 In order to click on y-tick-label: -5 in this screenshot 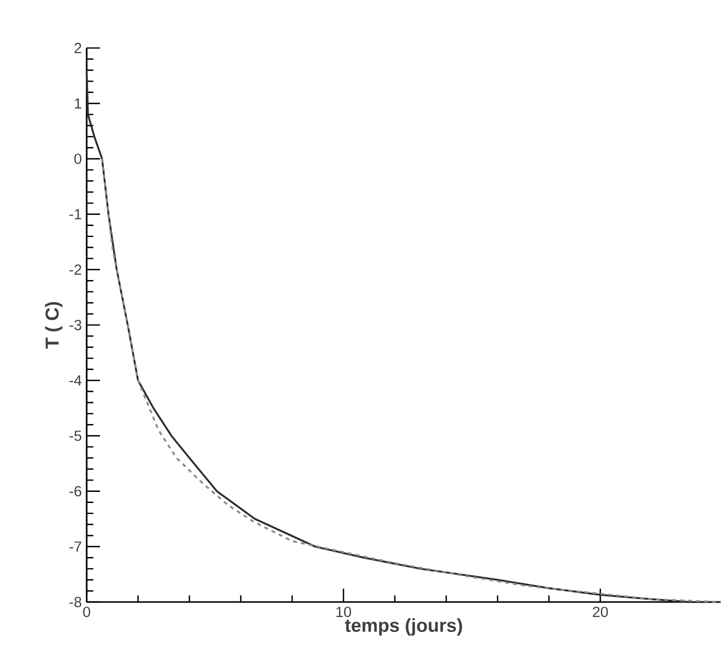, I will do `click(76, 435)`.